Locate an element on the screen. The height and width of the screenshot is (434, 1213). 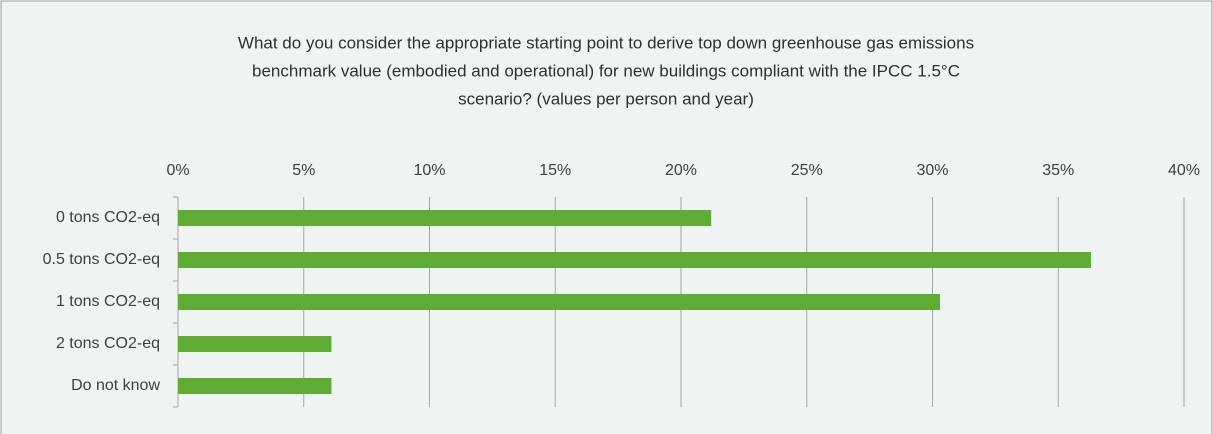
y-tick-label: 2 tons CO2-eq is located at coordinates (108, 343).